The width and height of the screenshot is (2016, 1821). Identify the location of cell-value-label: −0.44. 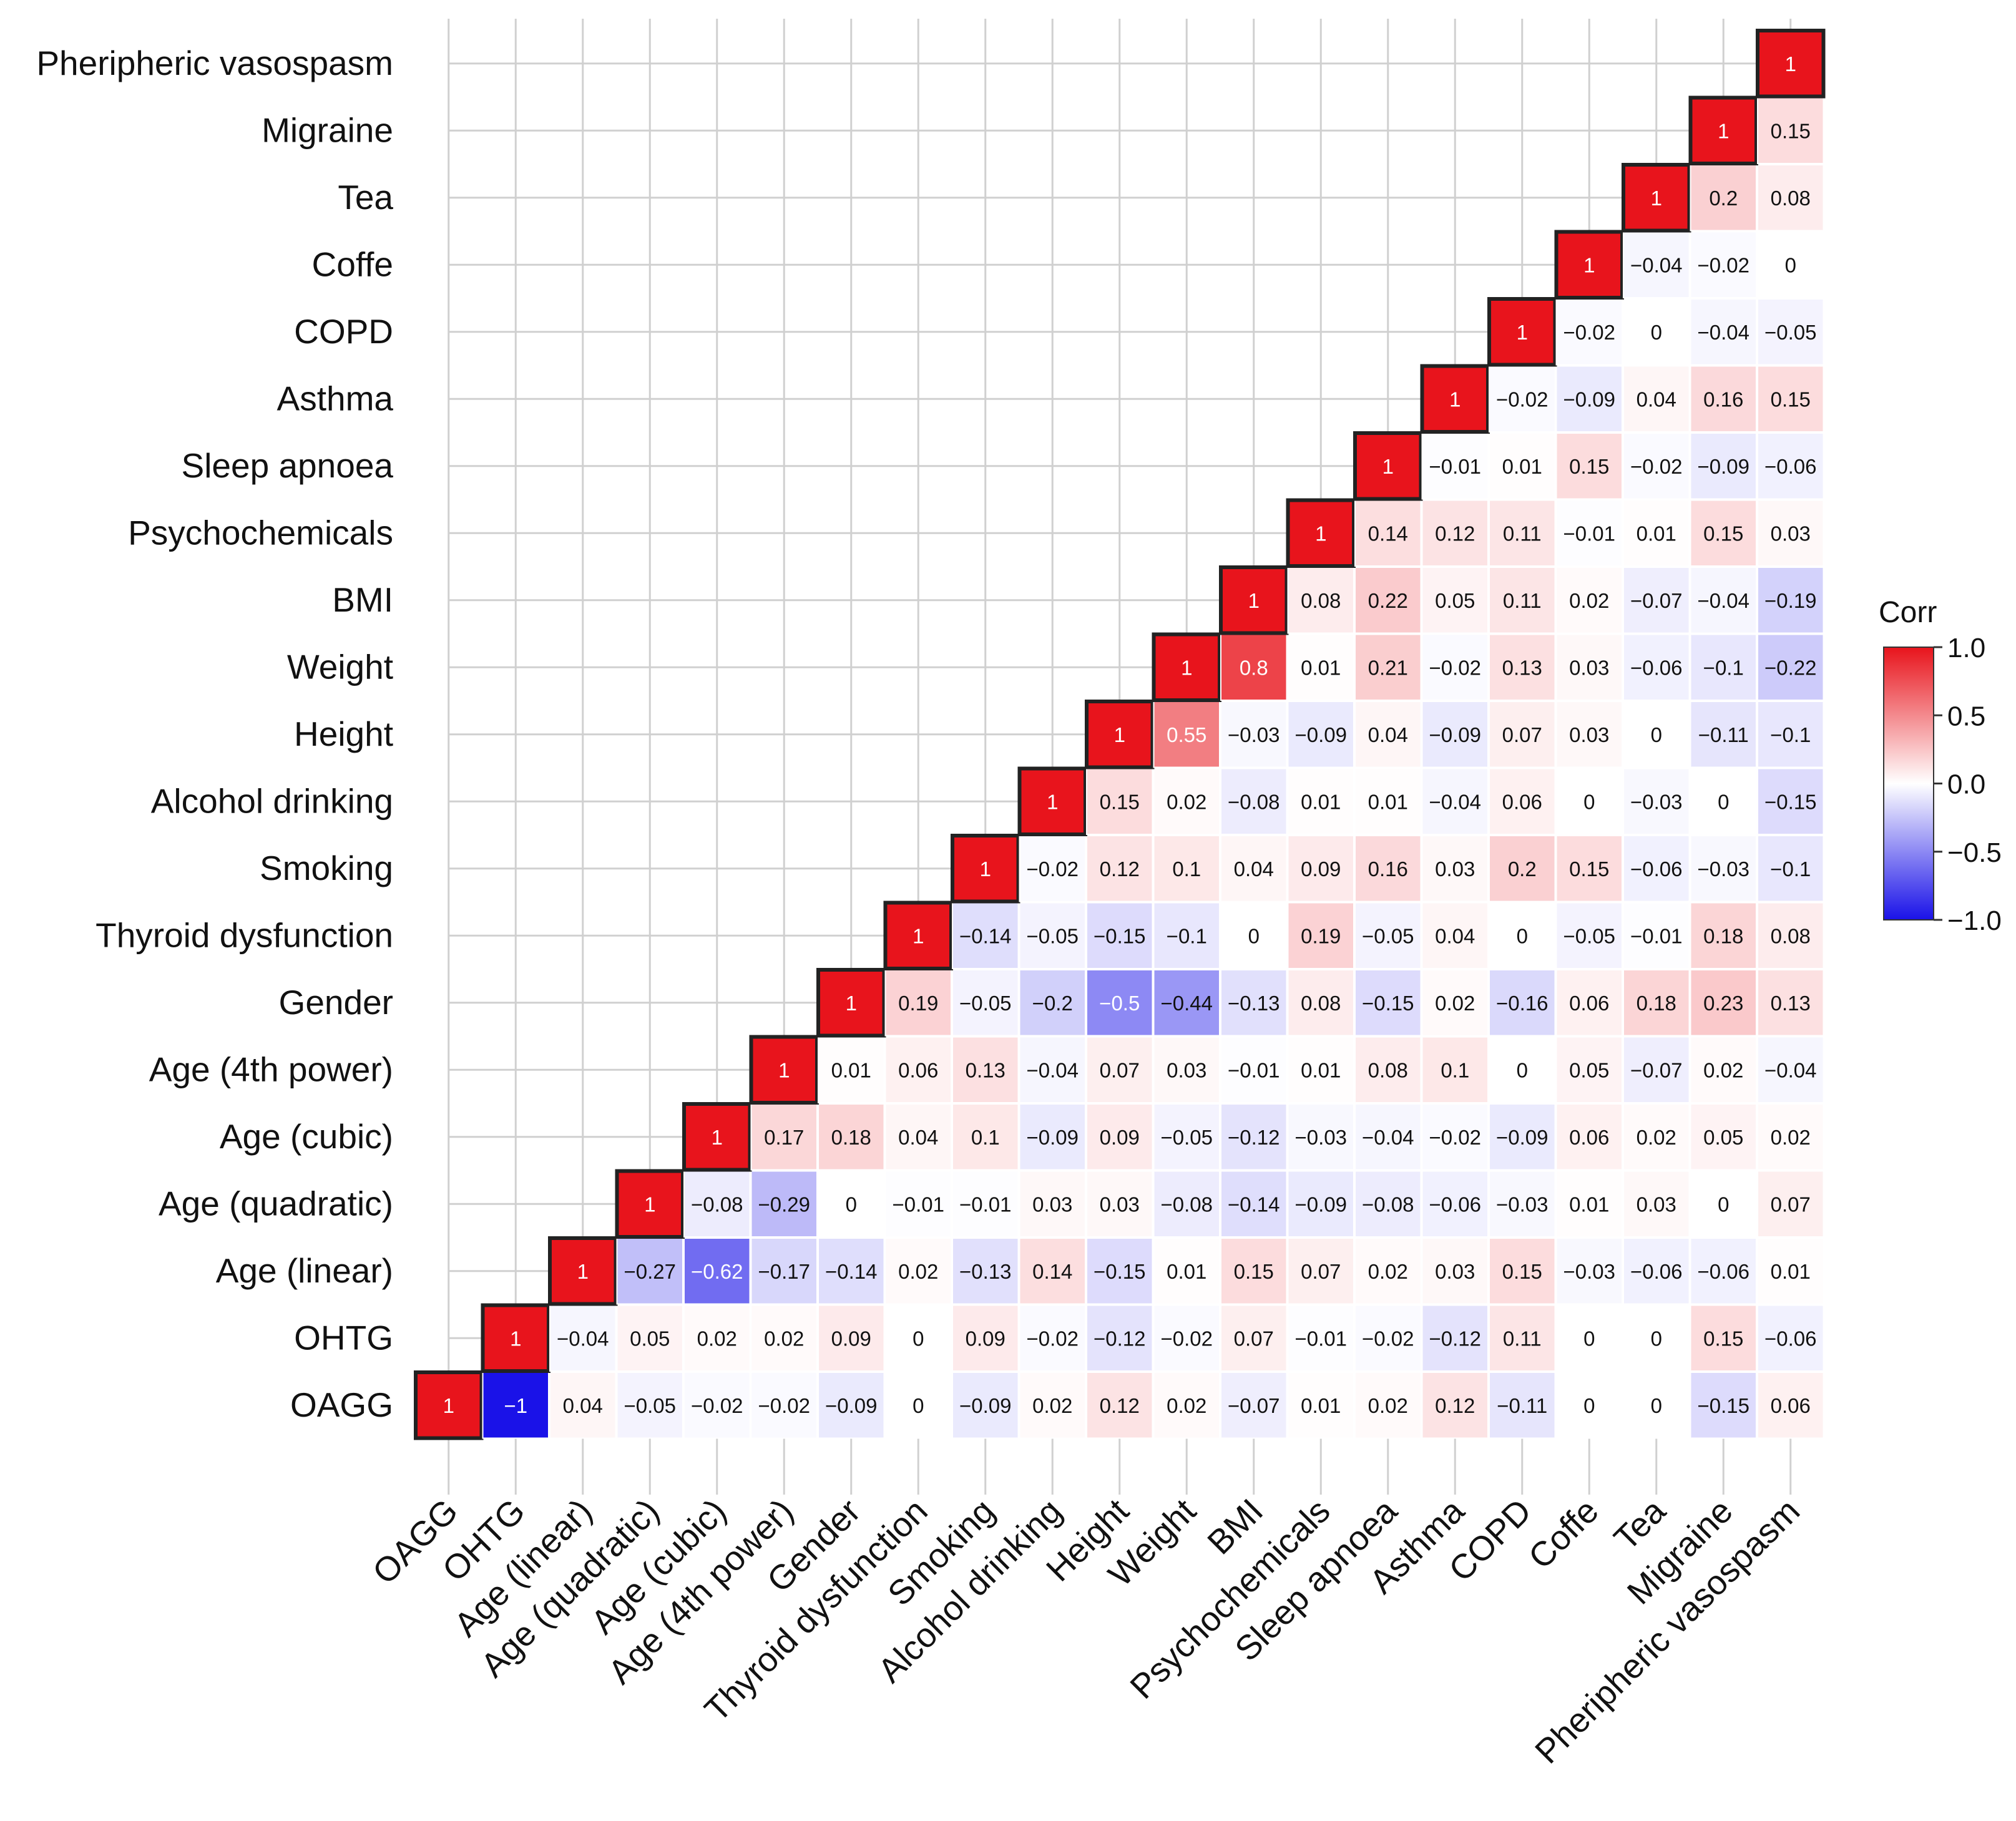
(1187, 1003).